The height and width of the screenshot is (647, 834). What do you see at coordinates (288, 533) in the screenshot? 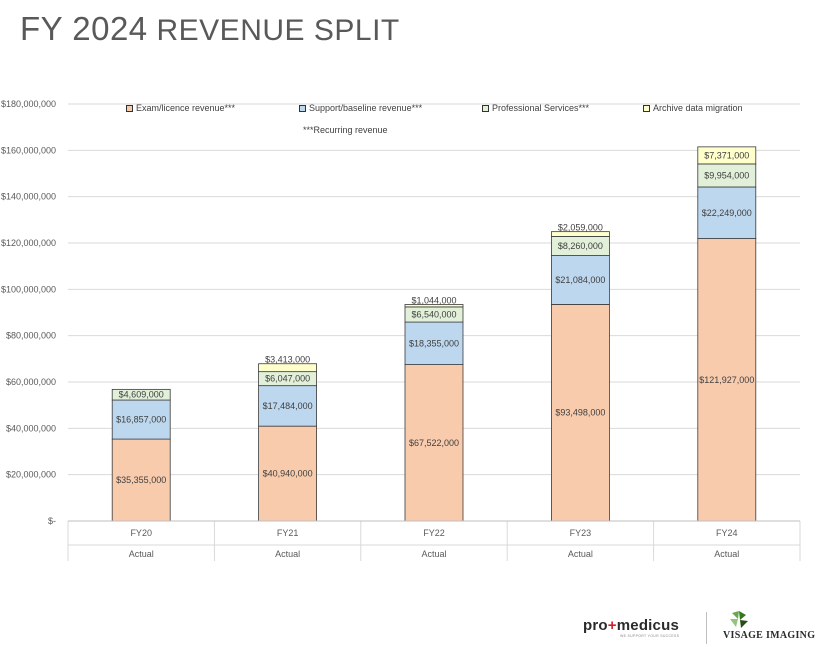
I see `x-tick-label: FY21` at bounding box center [288, 533].